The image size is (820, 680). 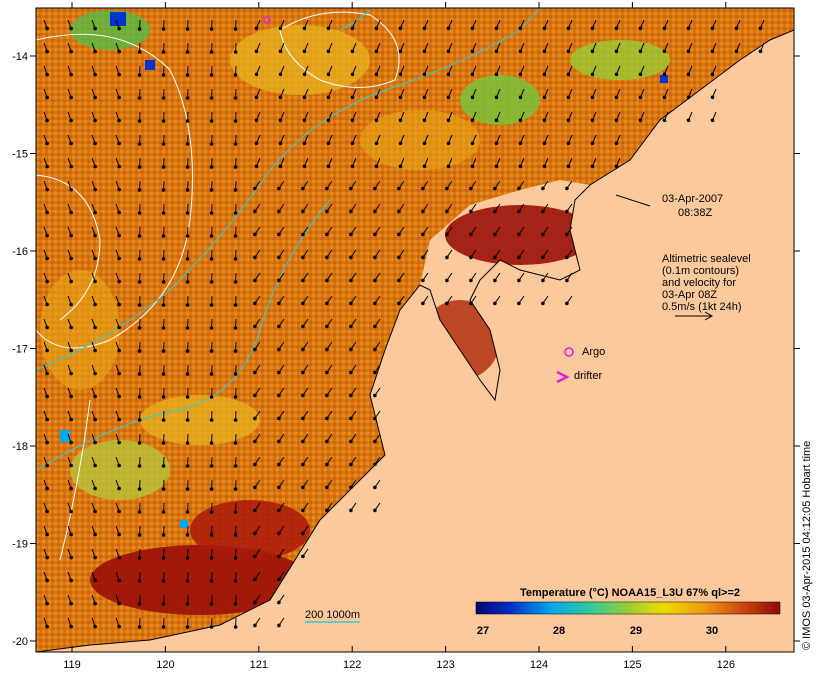 I want to click on lon-tick-label: 123, so click(x=445, y=665).